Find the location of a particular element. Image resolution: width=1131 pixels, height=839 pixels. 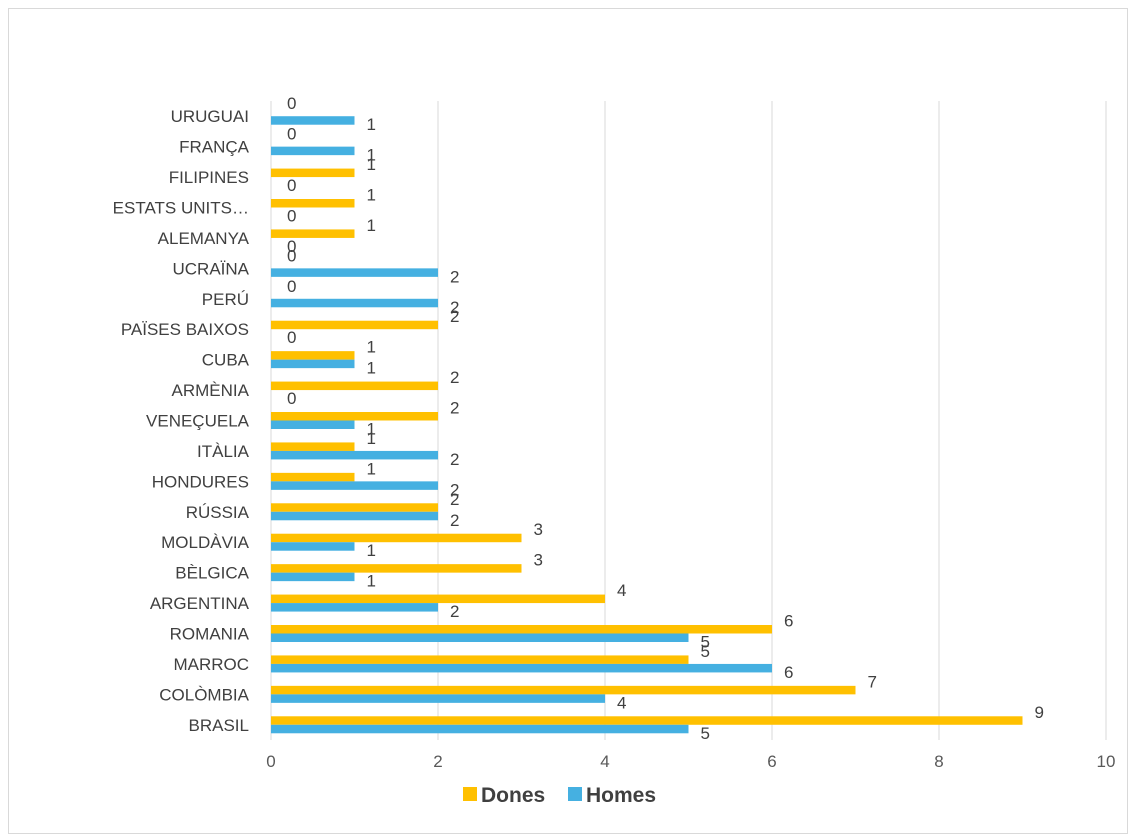

category-label: VENEÇUELA is located at coordinates (198, 421).